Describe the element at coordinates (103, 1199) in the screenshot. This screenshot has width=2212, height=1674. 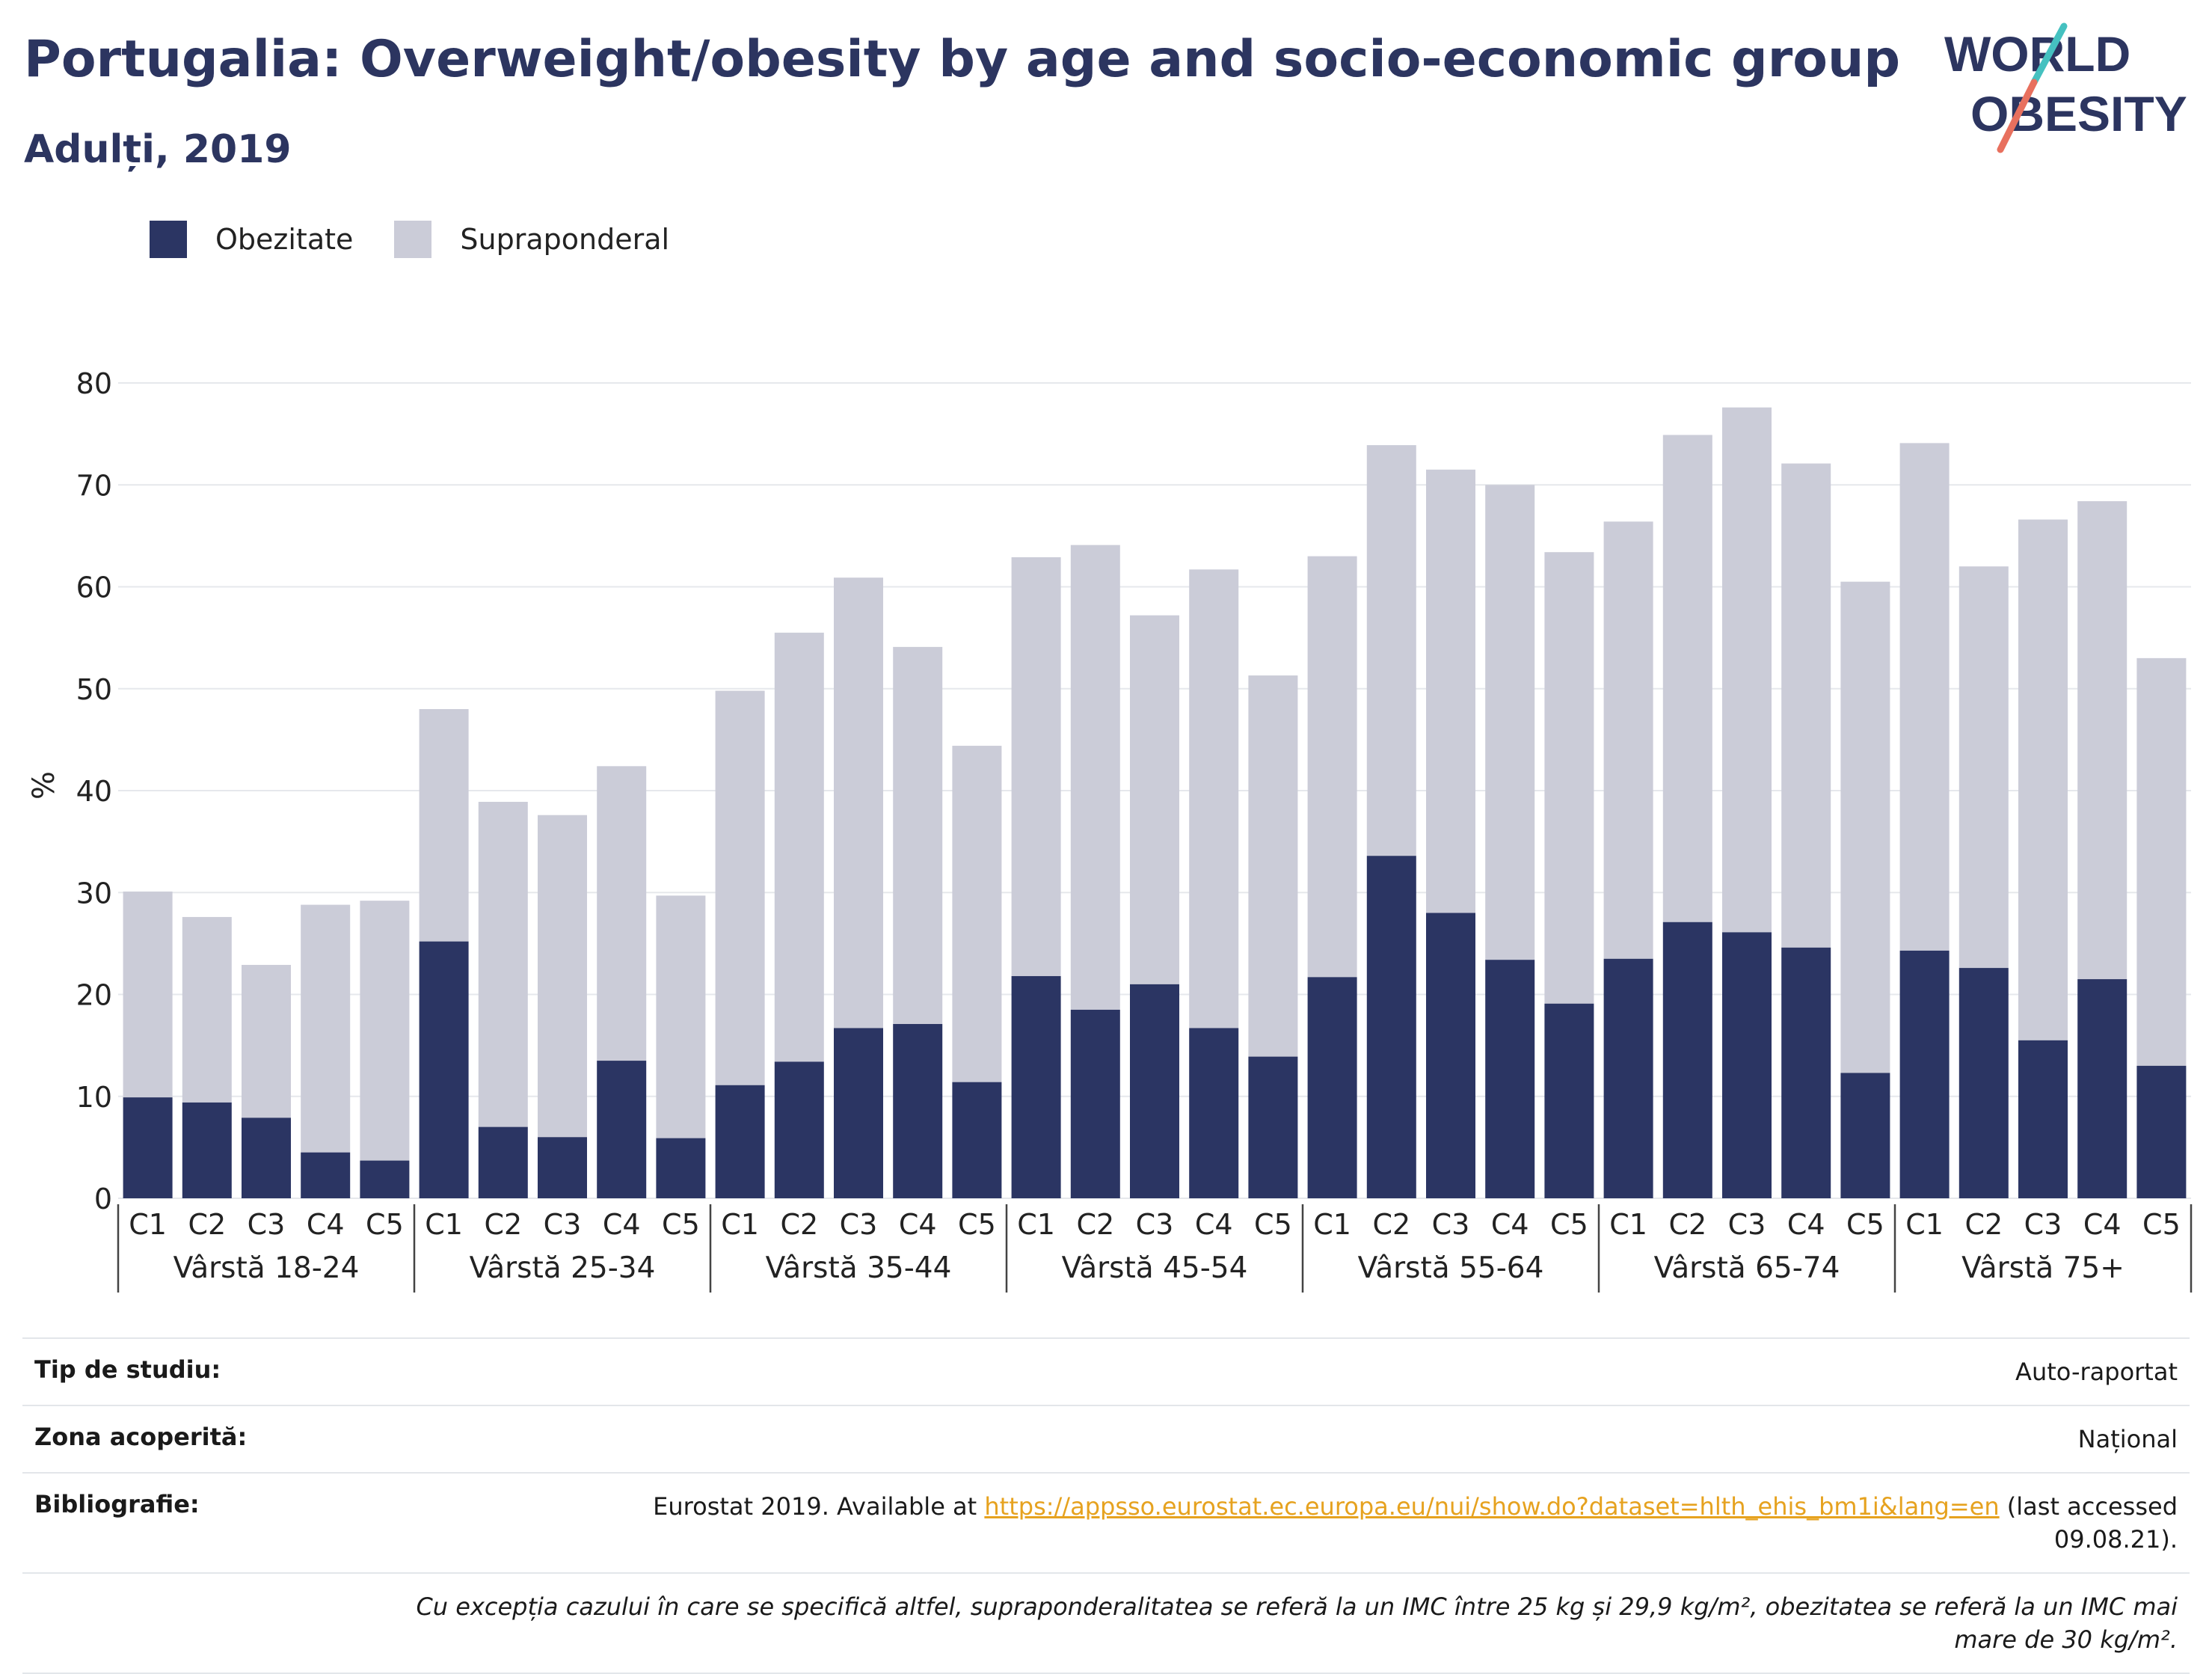
I see `y-tick-label: 0` at that location.